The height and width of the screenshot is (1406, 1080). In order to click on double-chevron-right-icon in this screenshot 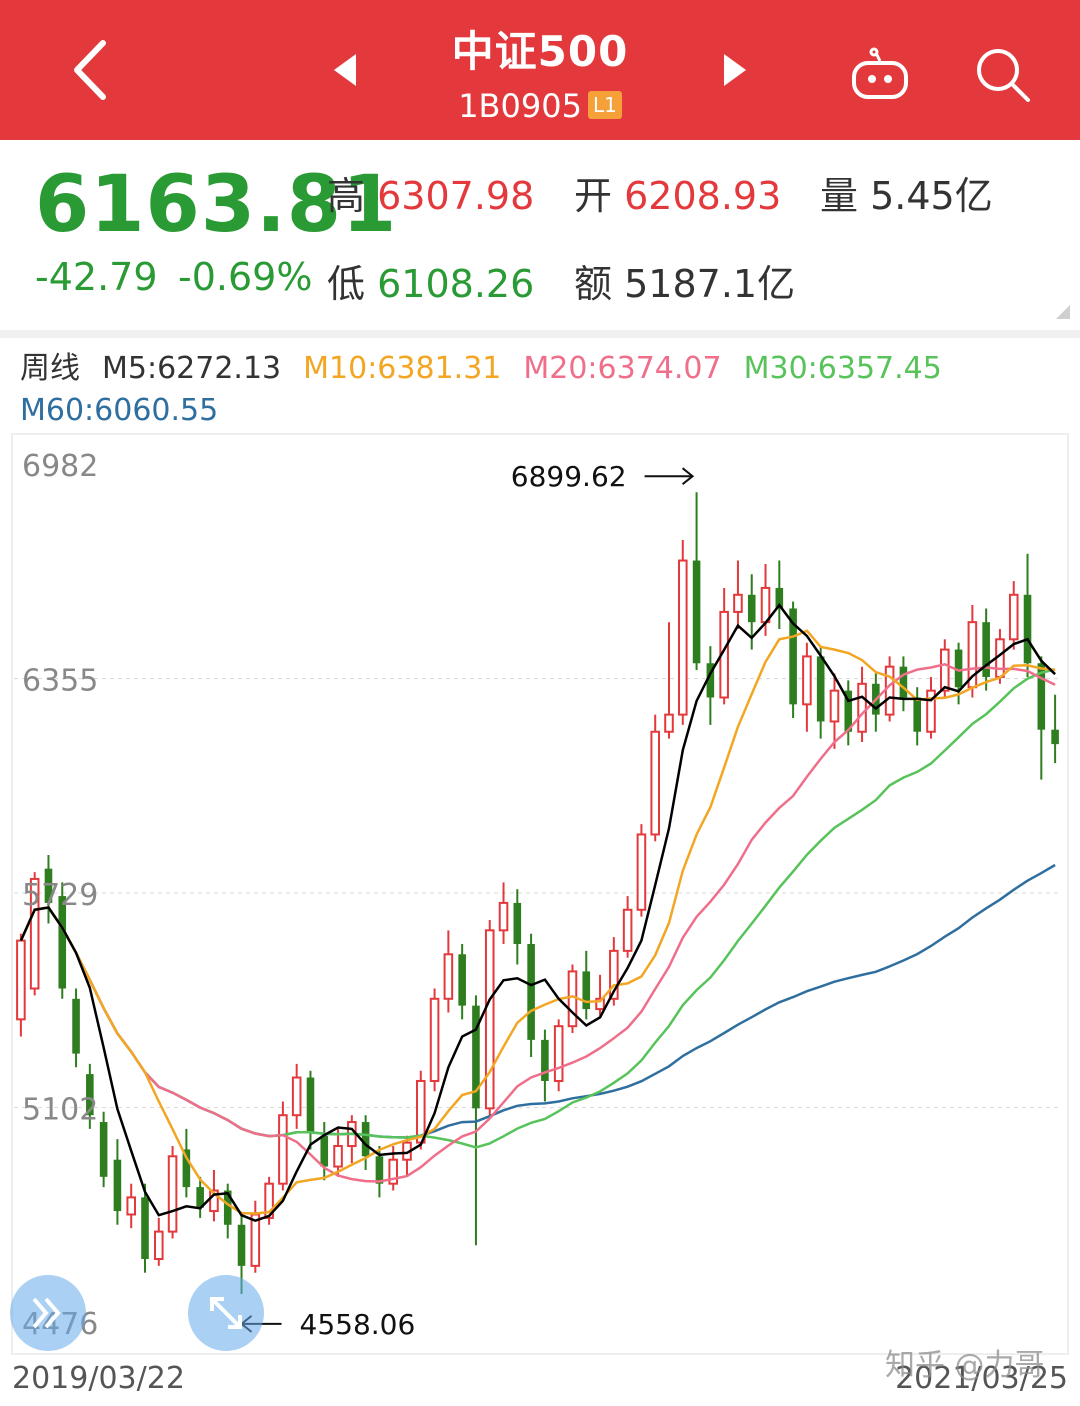, I will do `click(46, 1313)`.